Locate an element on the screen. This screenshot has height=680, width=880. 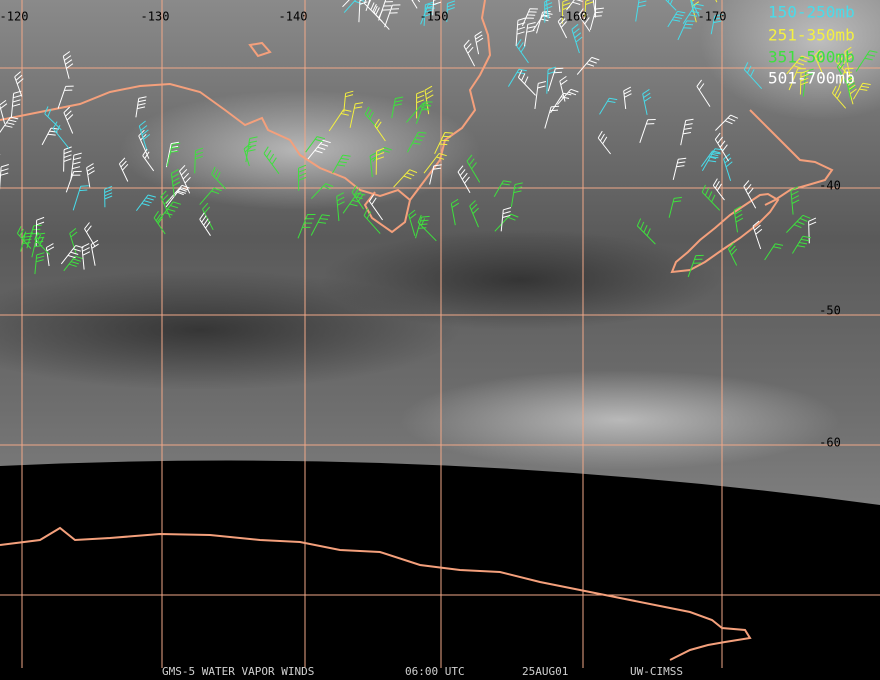
legend-entry: 150-250mb is located at coordinates (811, 12).